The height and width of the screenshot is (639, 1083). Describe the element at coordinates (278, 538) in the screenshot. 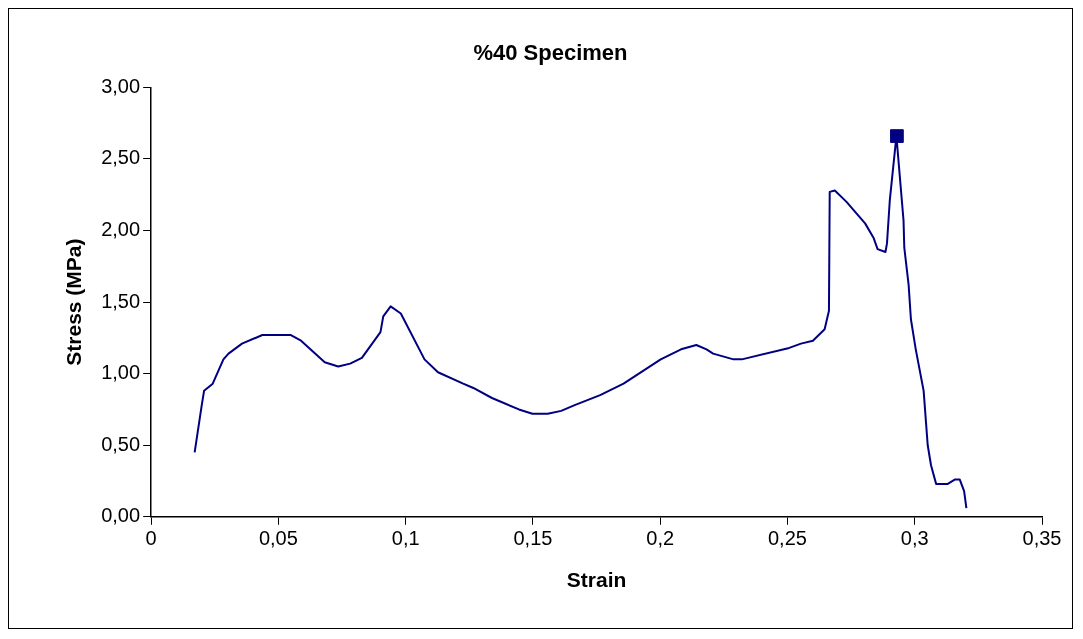

I see `x-tick-label: 0,05` at that location.